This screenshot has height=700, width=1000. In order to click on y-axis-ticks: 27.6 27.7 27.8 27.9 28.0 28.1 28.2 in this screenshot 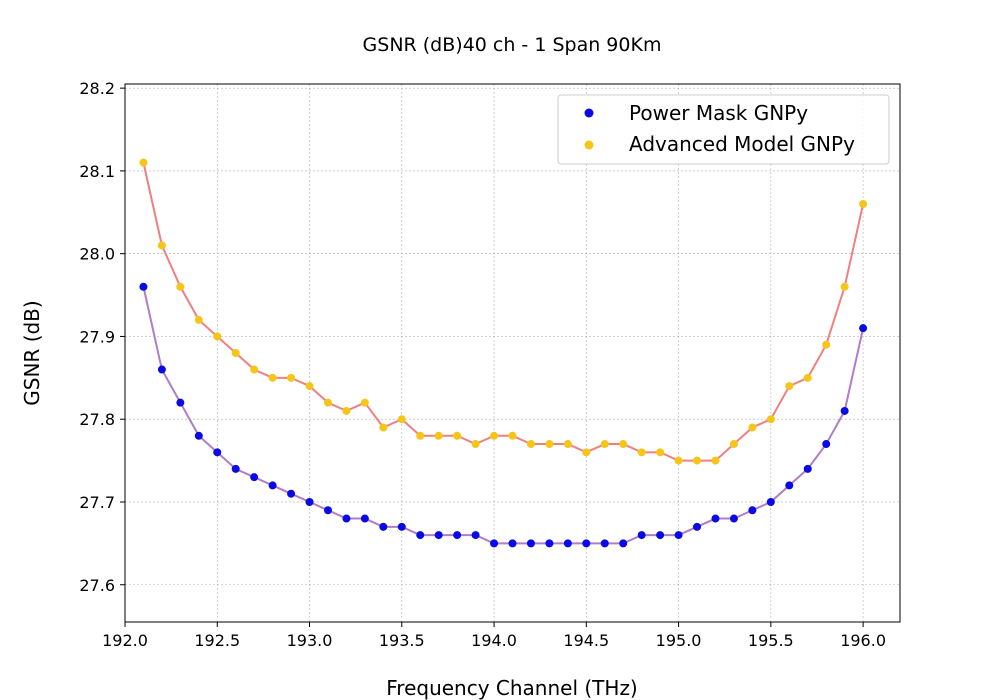, I will do `click(102, 337)`.